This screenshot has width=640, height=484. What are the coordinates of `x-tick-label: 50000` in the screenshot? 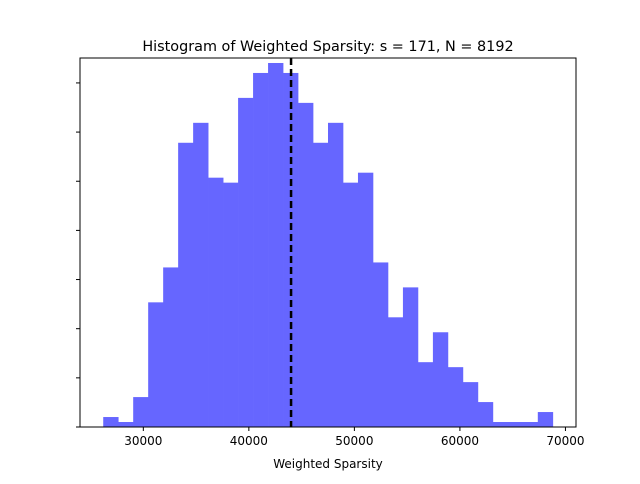 It's located at (354, 441).